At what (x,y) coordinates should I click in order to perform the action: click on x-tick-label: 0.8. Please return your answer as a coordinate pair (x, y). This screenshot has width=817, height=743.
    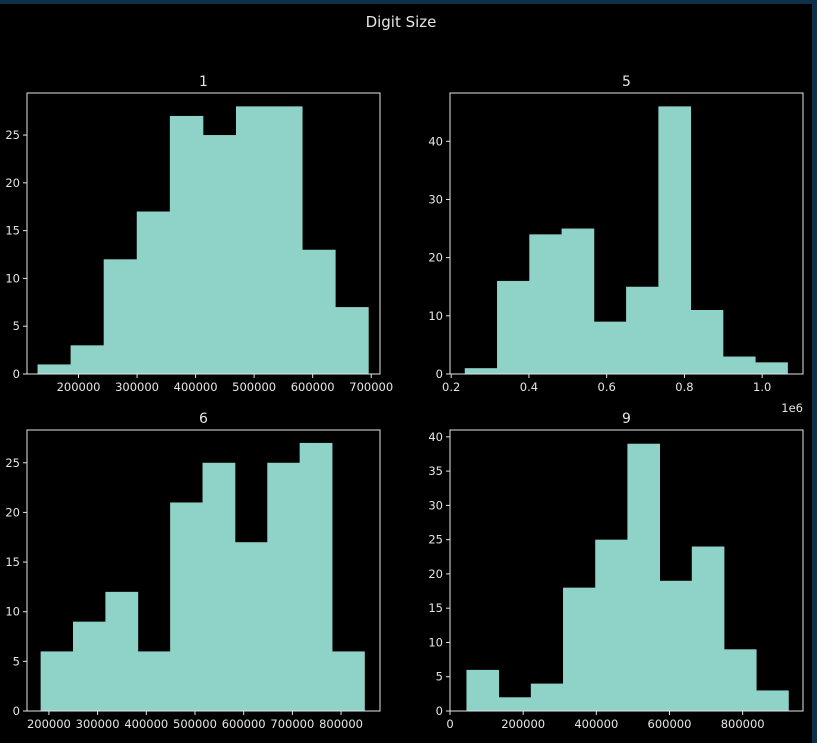
    Looking at the image, I should click on (684, 387).